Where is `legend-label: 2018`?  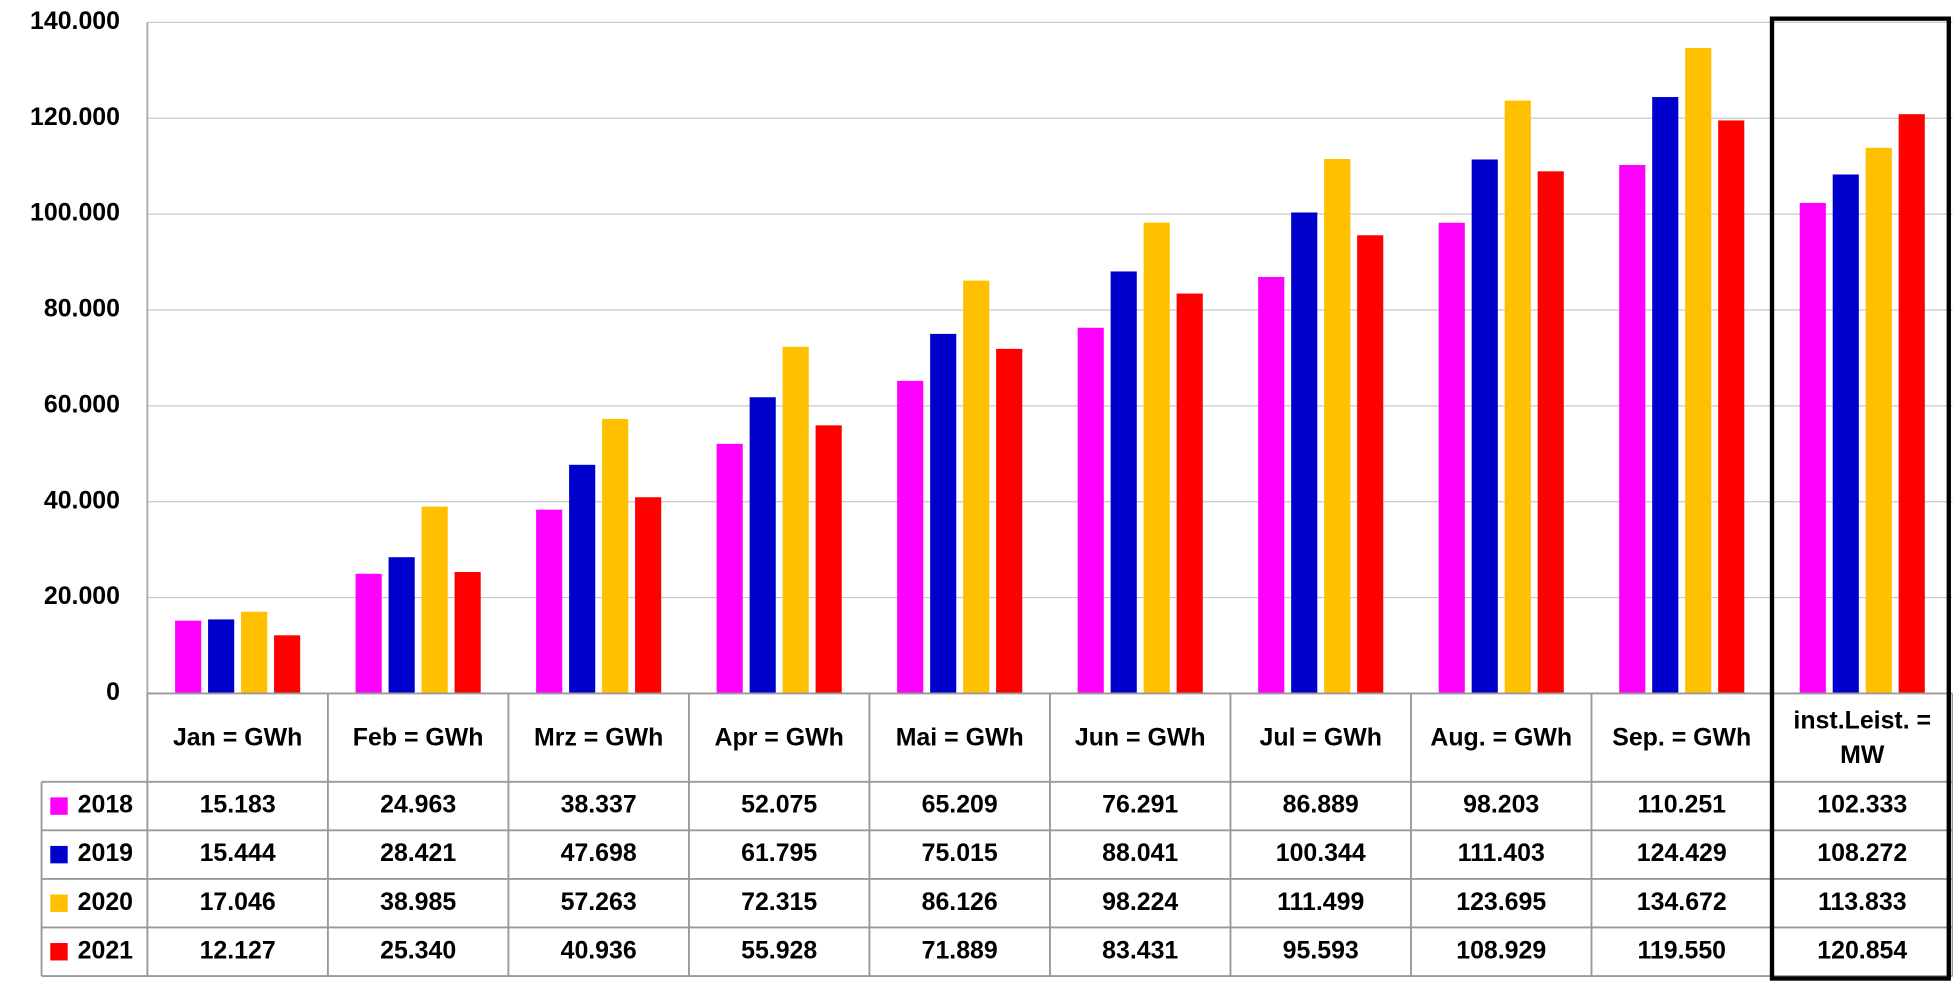
legend-label: 2018 is located at coordinates (106, 805).